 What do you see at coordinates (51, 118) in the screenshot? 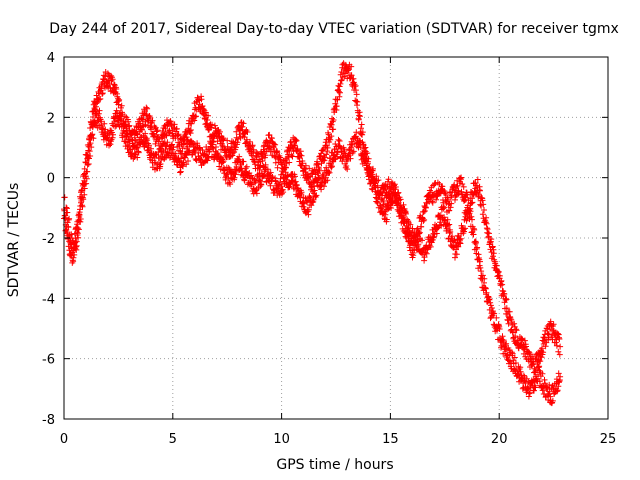
I see `y-tick-label: 2` at bounding box center [51, 118].